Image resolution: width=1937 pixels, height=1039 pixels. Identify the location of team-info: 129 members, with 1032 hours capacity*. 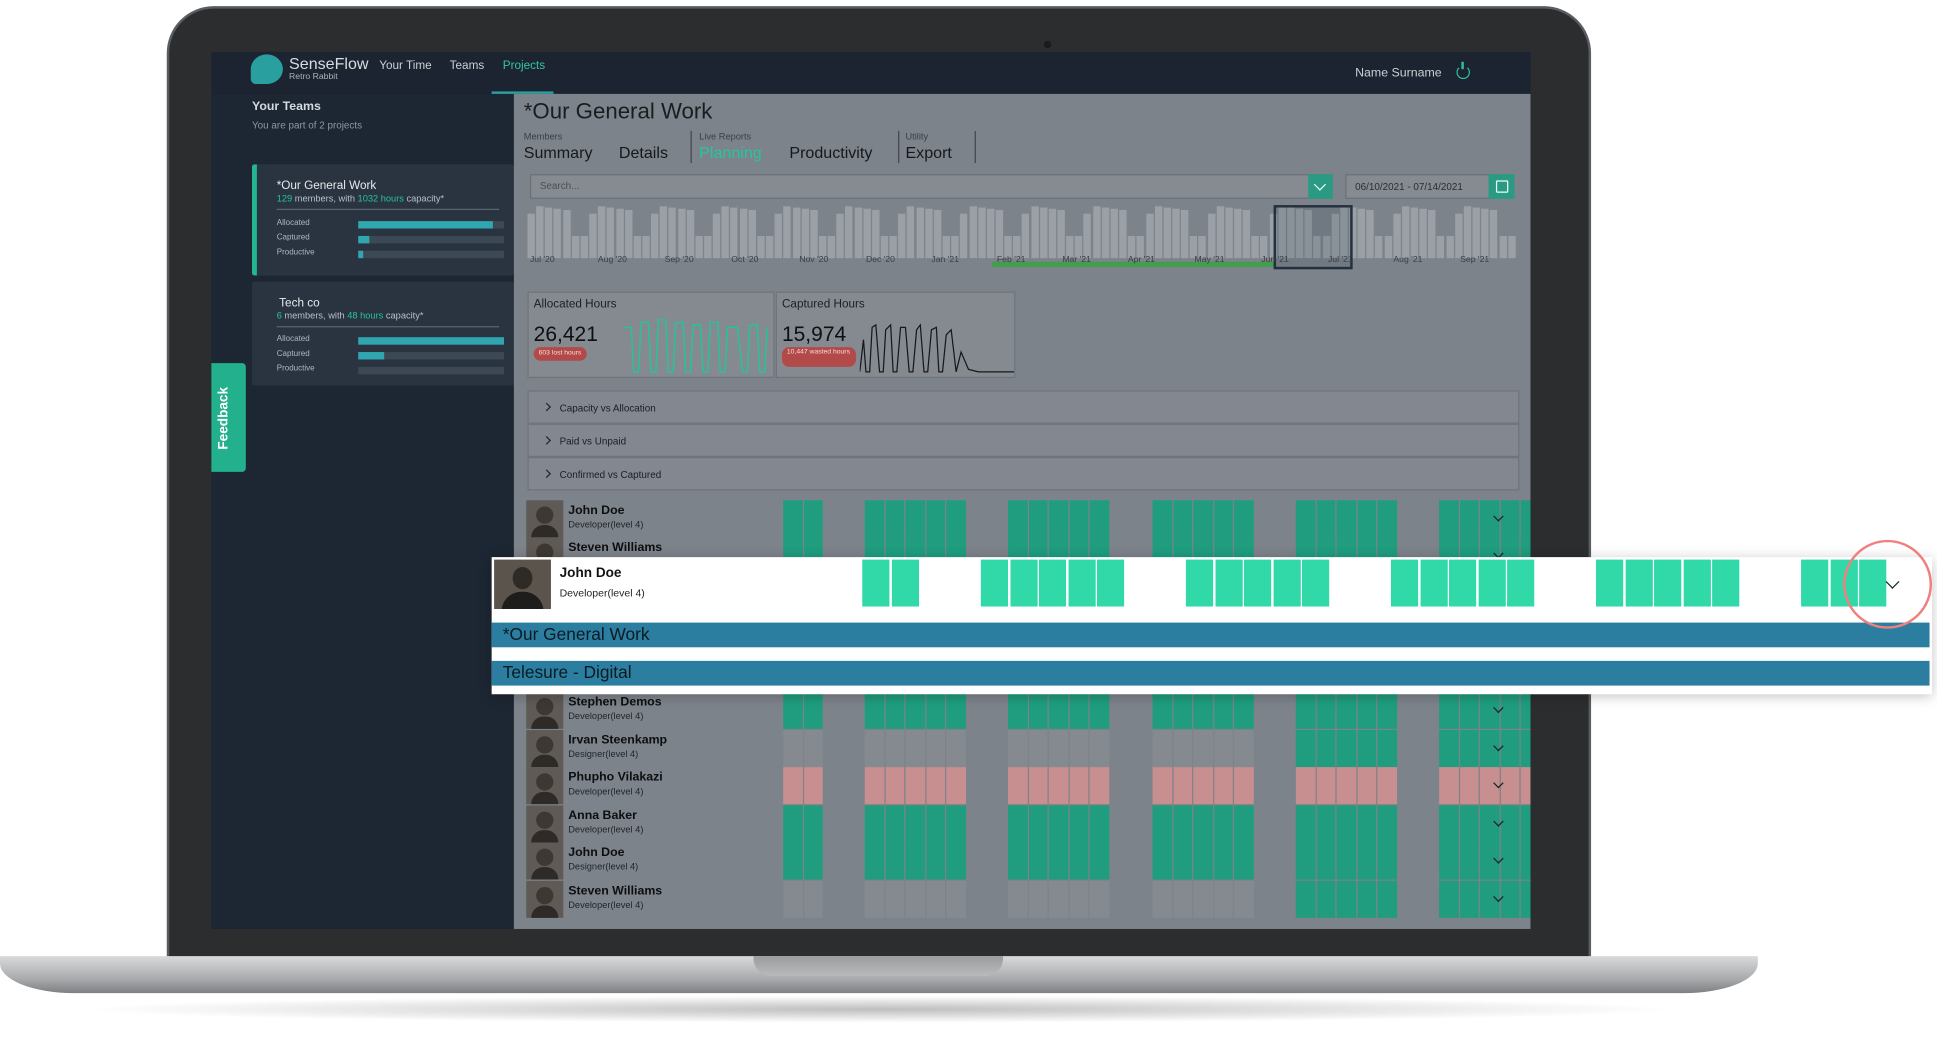
(360, 198).